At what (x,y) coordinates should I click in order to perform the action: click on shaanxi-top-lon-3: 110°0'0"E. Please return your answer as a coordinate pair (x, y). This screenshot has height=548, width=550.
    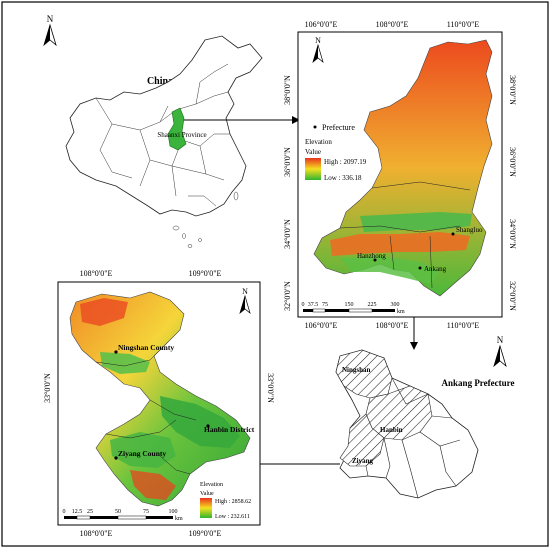
    Looking at the image, I should click on (463, 24).